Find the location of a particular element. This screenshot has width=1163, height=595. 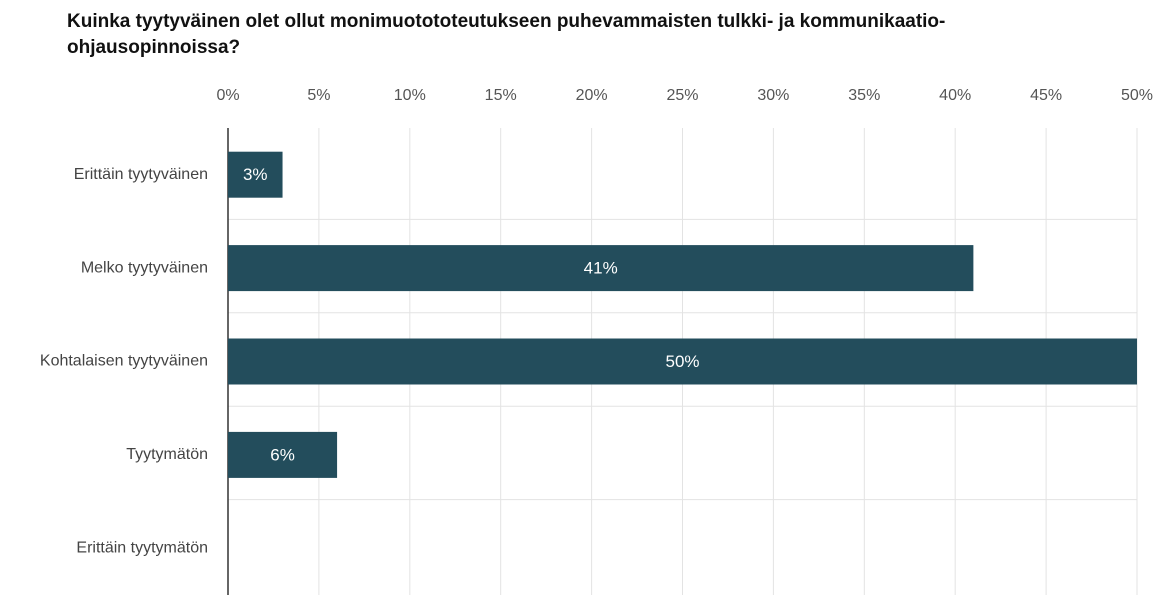

x-tick-label: 20% is located at coordinates (592, 95).